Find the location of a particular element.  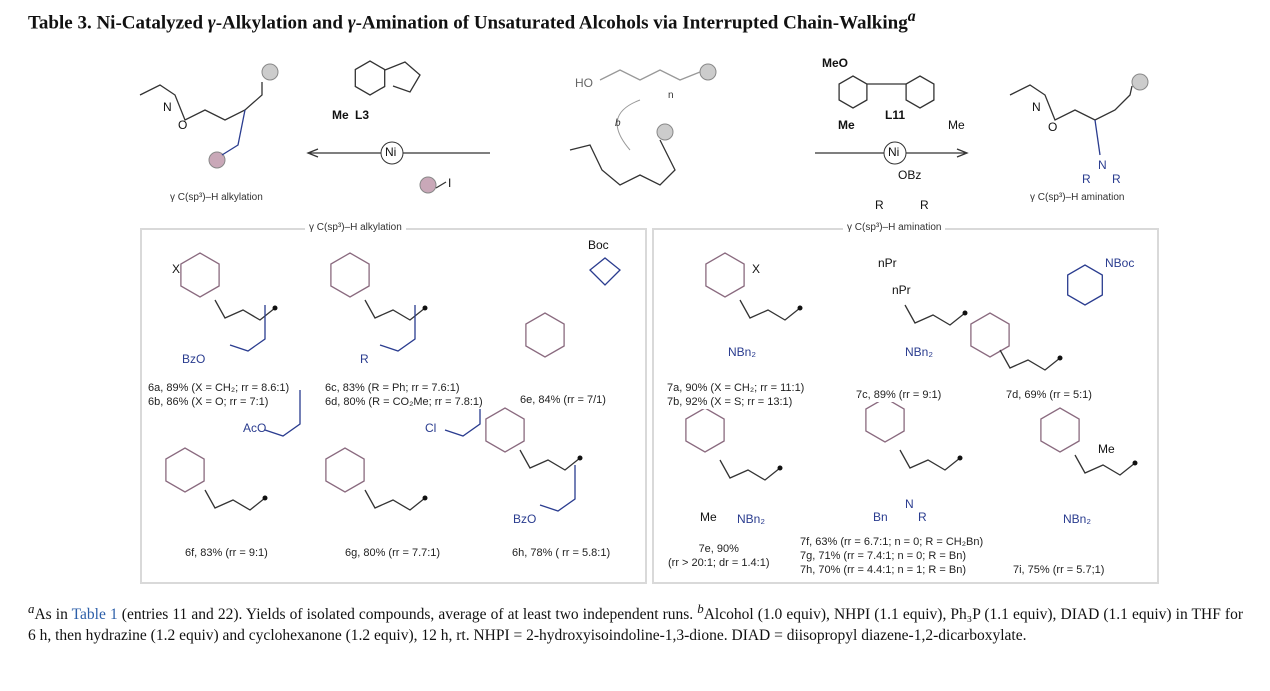

caption-line: 6h, 78% ( rr = 5.8:1) is located at coordinates (561, 553).